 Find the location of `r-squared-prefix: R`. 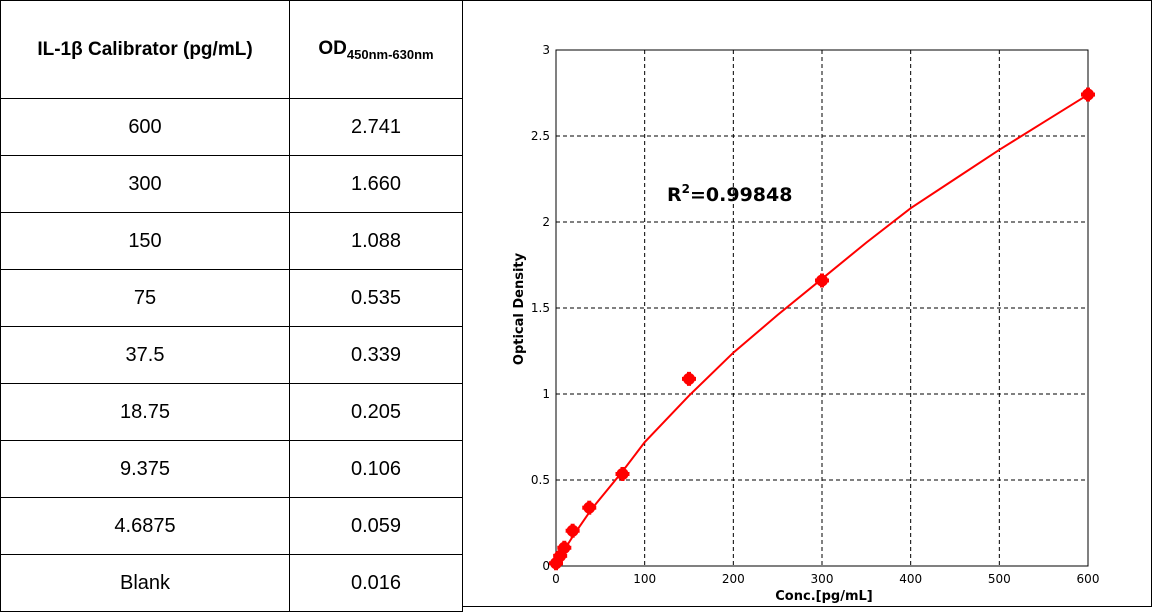

r-squared-prefix: R is located at coordinates (674, 195).